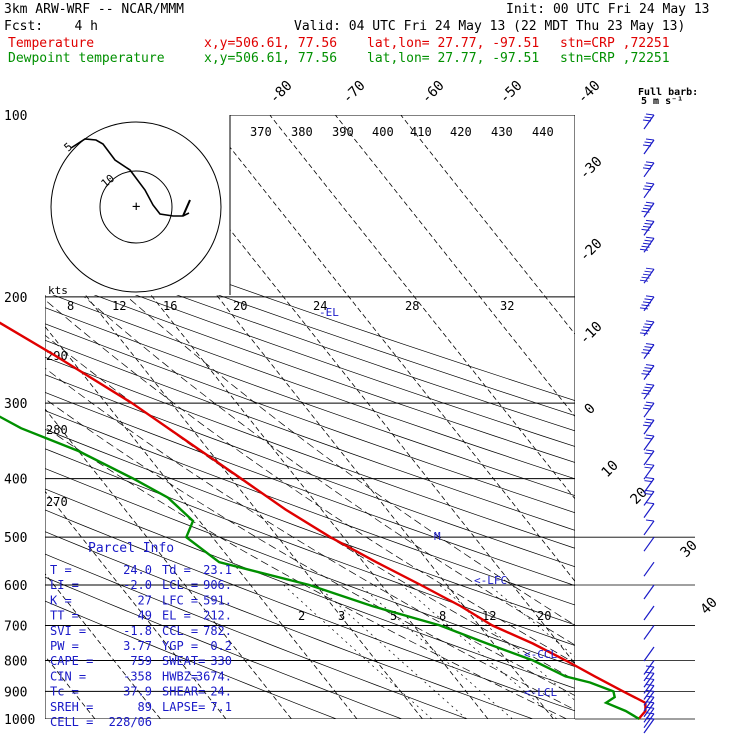  What do you see at coordinates (668, 92) in the screenshot?
I see `barb-legend-title: Full barb:` at bounding box center [668, 92].